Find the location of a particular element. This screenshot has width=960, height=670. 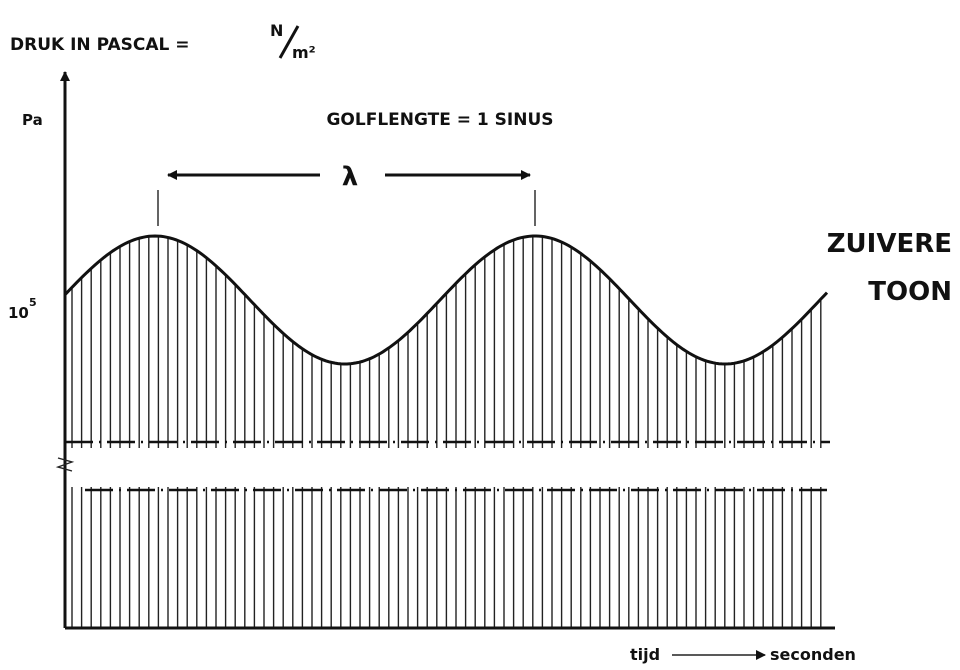

header-label: DRUK IN PASCAL = is located at coordinates (100, 45).